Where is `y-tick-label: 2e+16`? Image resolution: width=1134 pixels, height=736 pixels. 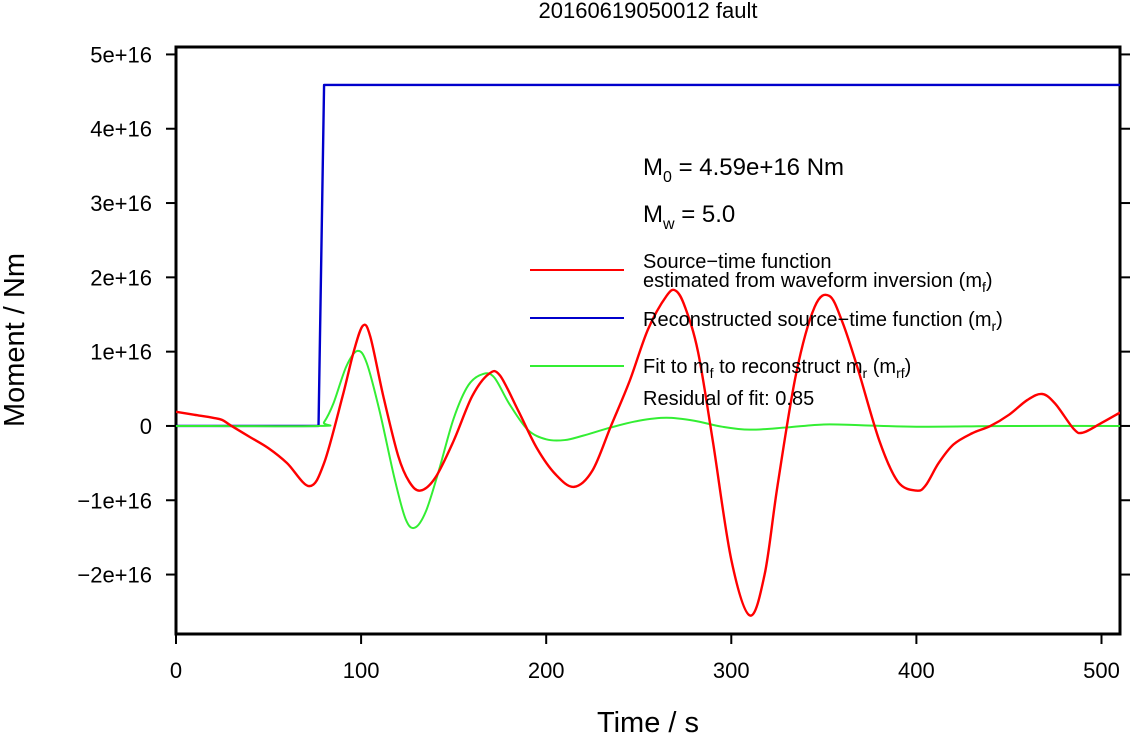 y-tick-label: 2e+16 is located at coordinates (121, 277).